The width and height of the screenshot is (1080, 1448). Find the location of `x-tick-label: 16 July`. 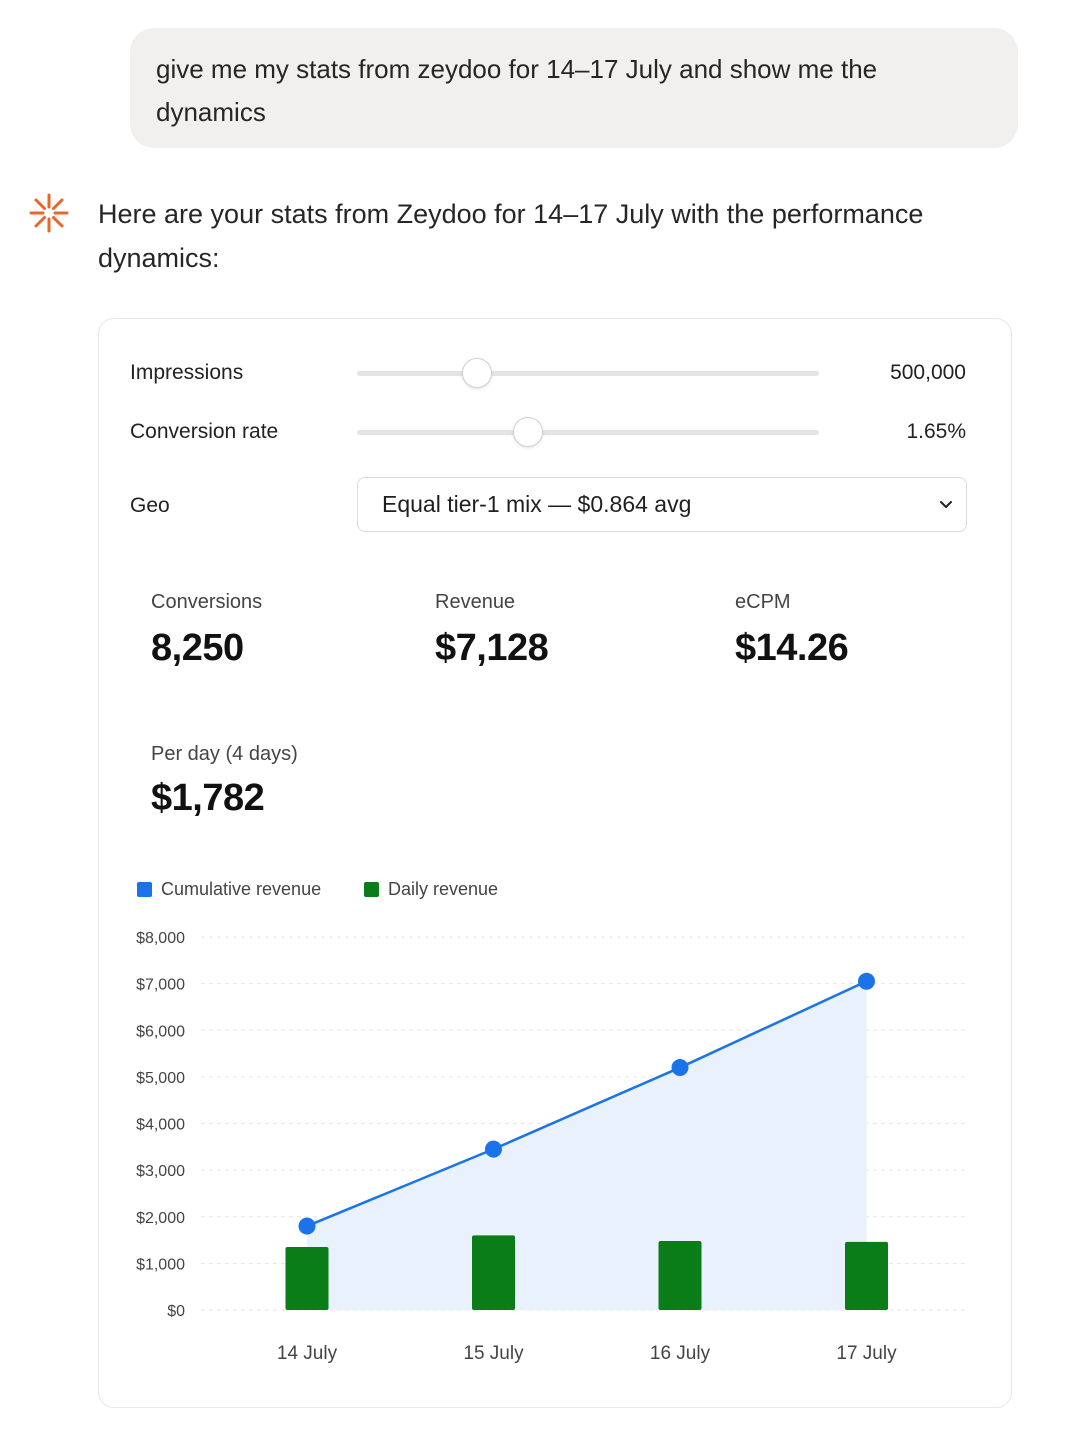

x-tick-label: 16 July is located at coordinates (680, 1353).